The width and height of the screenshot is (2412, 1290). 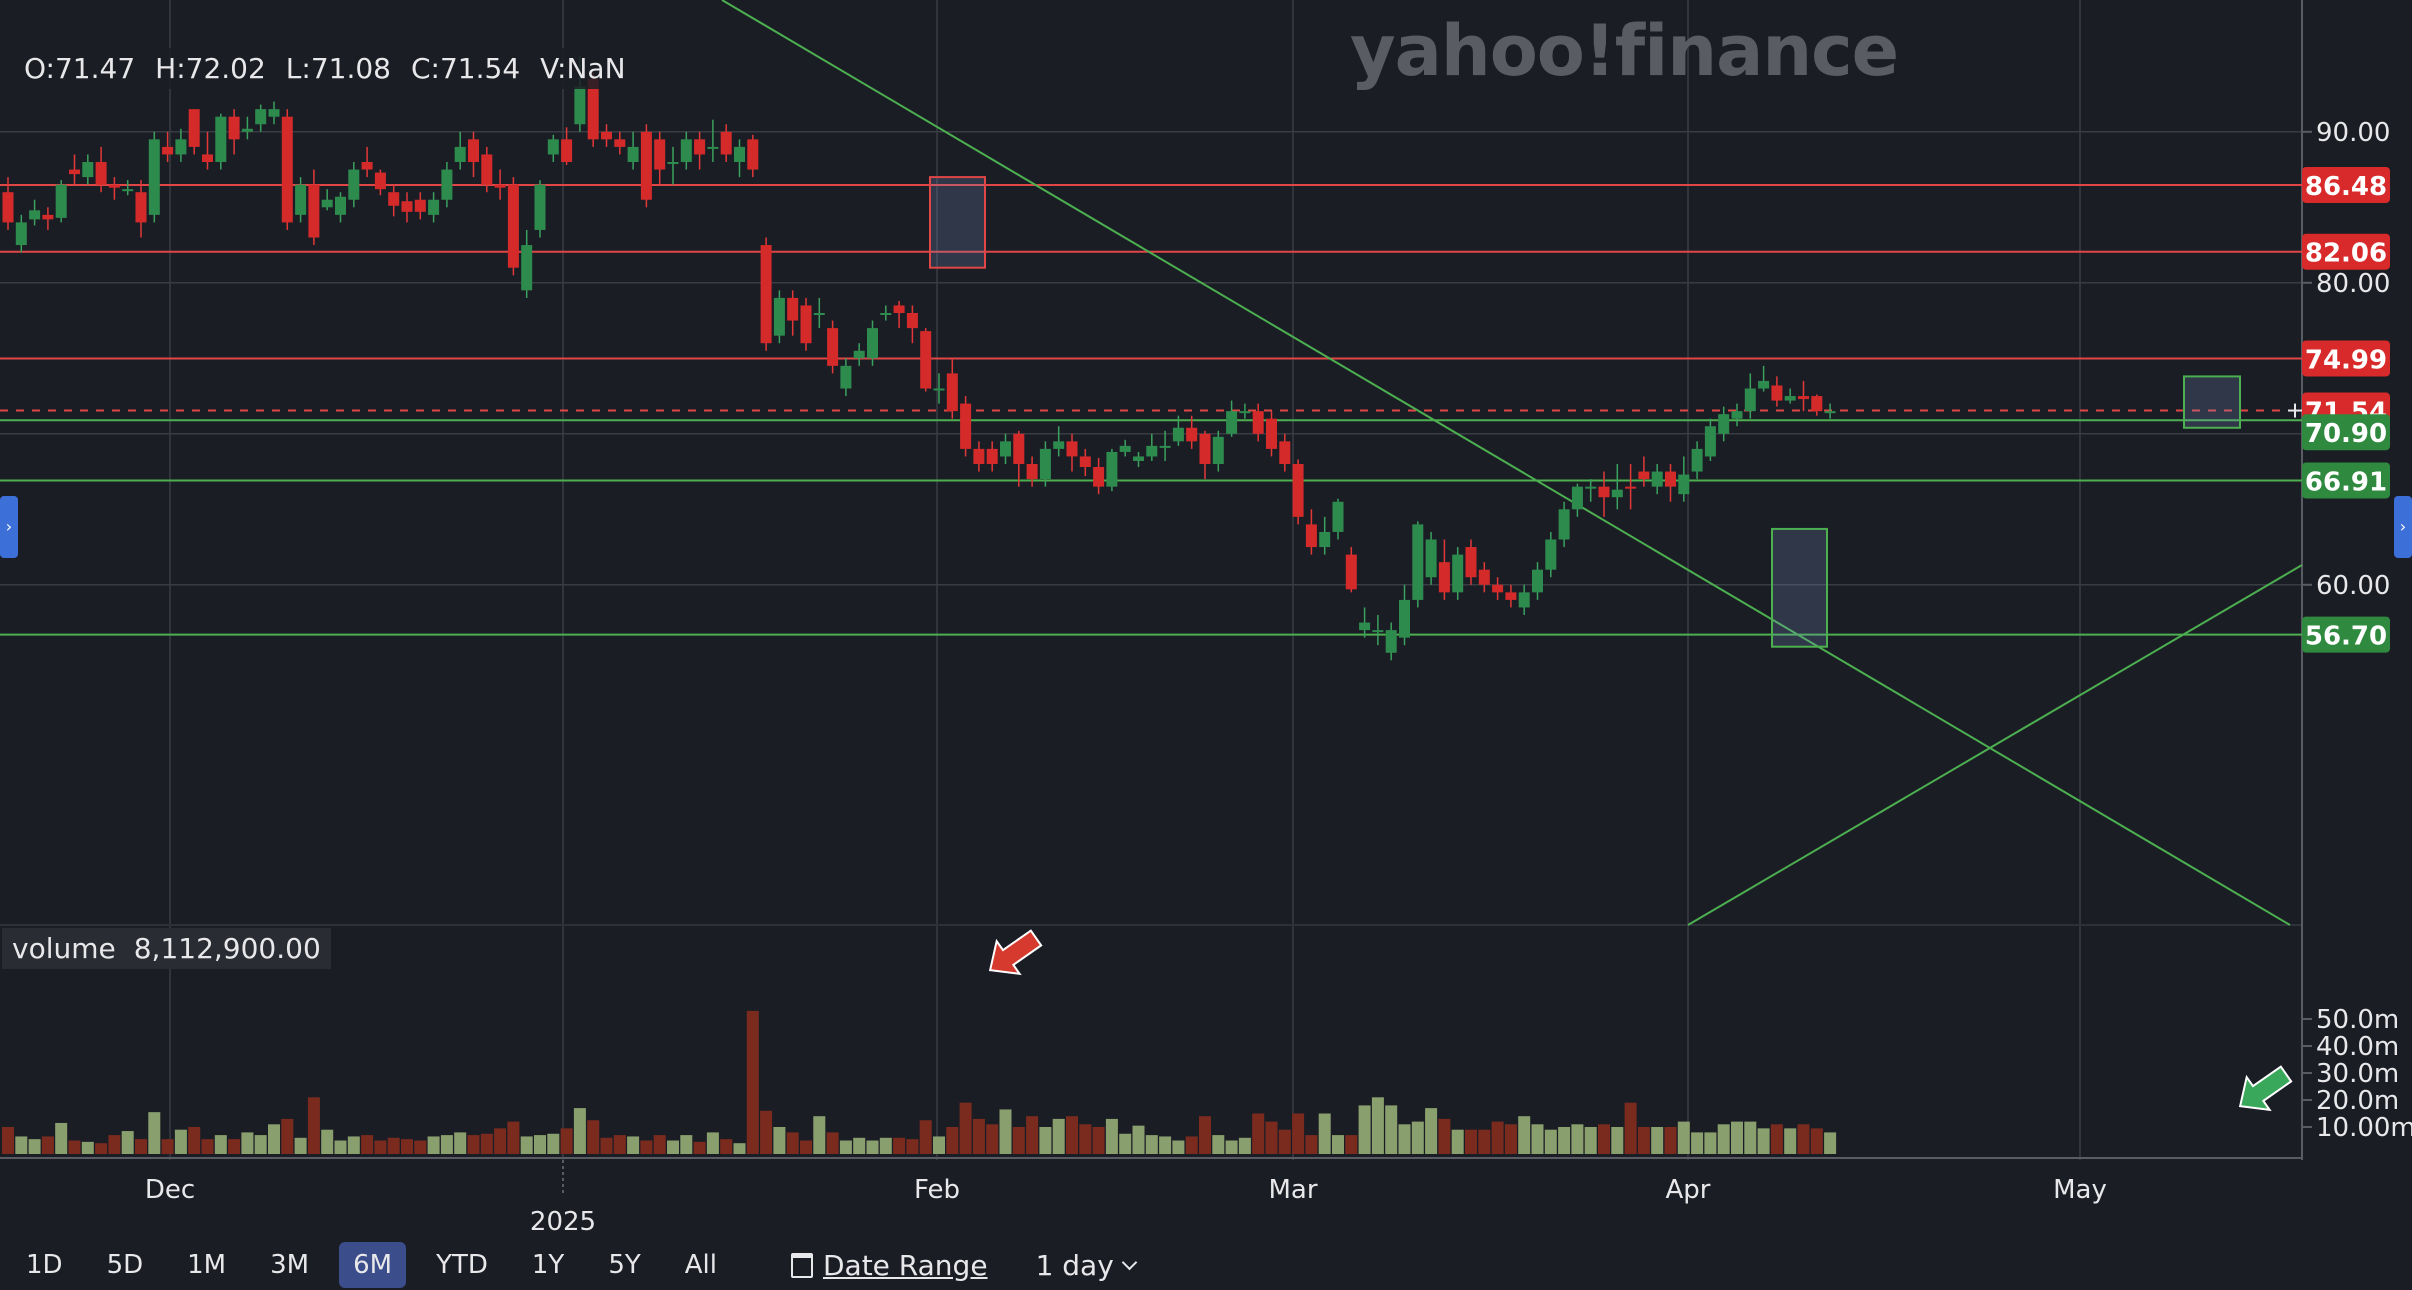 I want to click on range-5d-button: 5D, so click(x=125, y=1265).